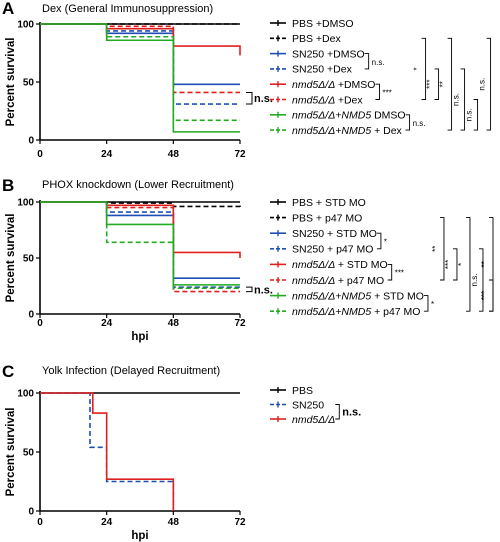 Image resolution: width=500 pixels, height=542 pixels. I want to click on legend-label: PBS + STD MO, so click(329, 203).